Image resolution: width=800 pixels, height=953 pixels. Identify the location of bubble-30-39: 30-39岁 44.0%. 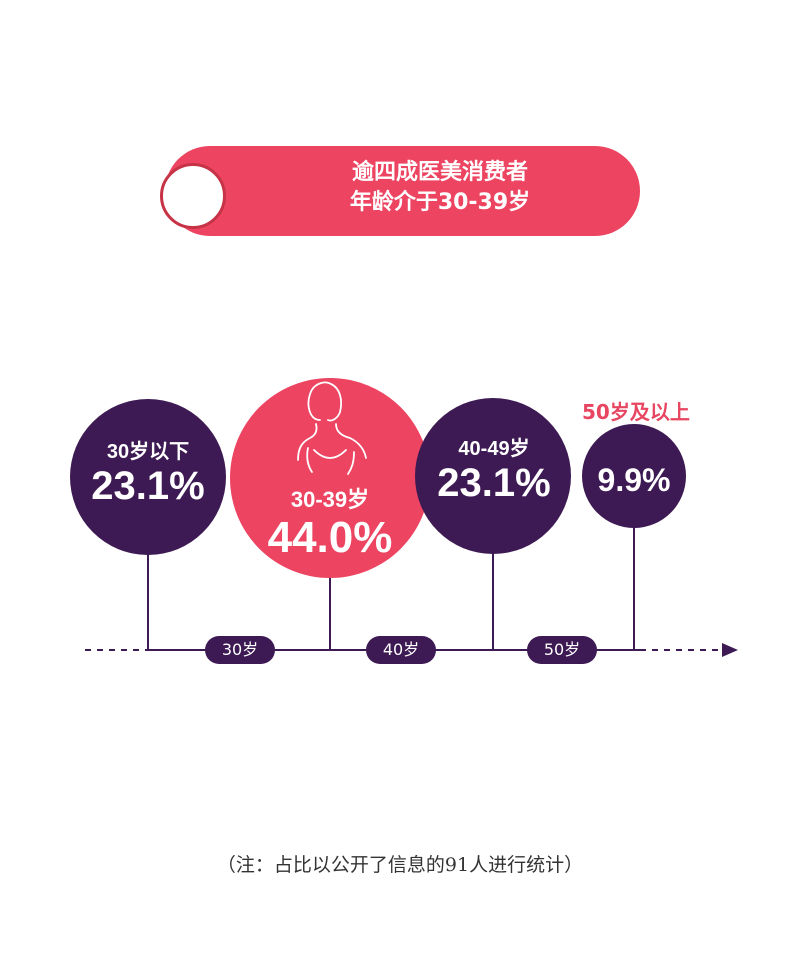
(330, 525).